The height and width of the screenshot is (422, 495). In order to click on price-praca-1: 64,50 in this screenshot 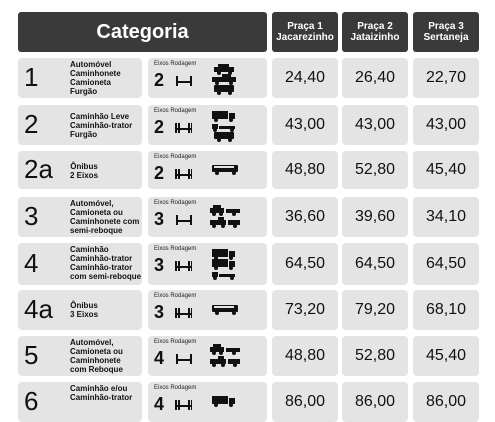, I will do `click(305, 264)`.